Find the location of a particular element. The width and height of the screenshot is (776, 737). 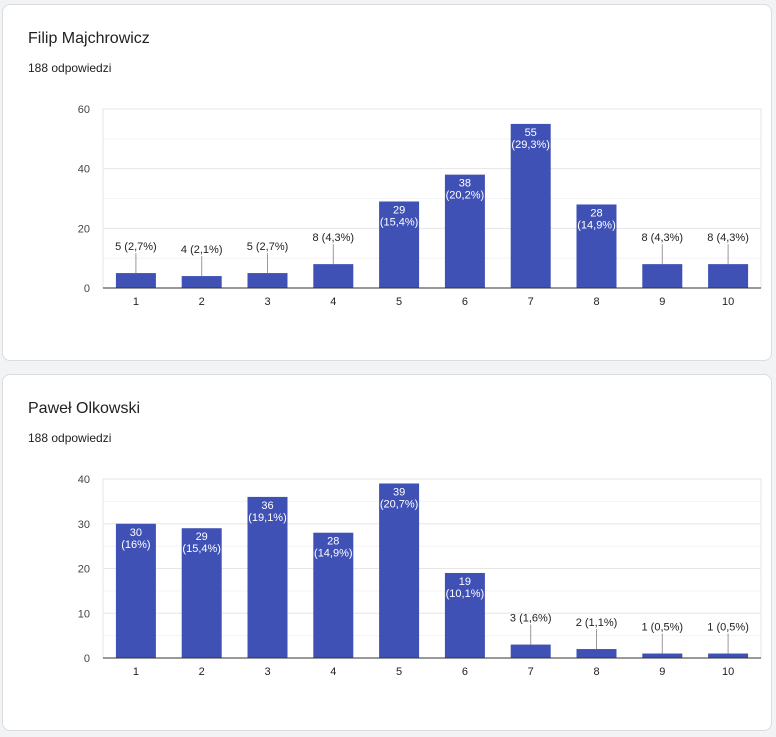

question-title: Filip Majchrowicz is located at coordinates (89, 38).